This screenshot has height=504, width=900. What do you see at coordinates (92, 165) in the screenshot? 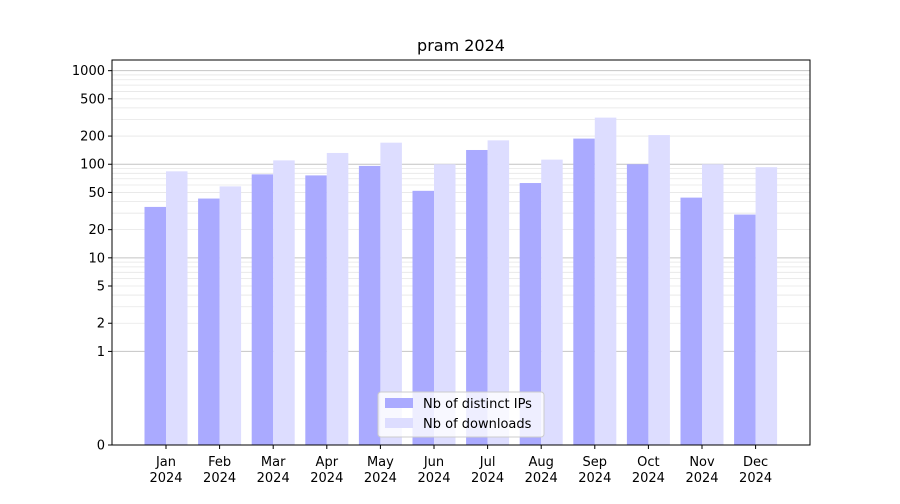
I see `y-tick-label: 100` at bounding box center [92, 165].